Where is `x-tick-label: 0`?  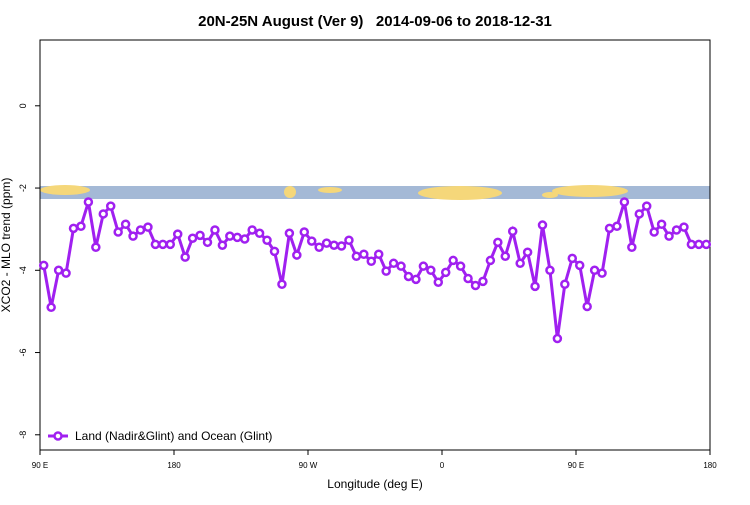
x-tick-label: 0 is located at coordinates (442, 465).